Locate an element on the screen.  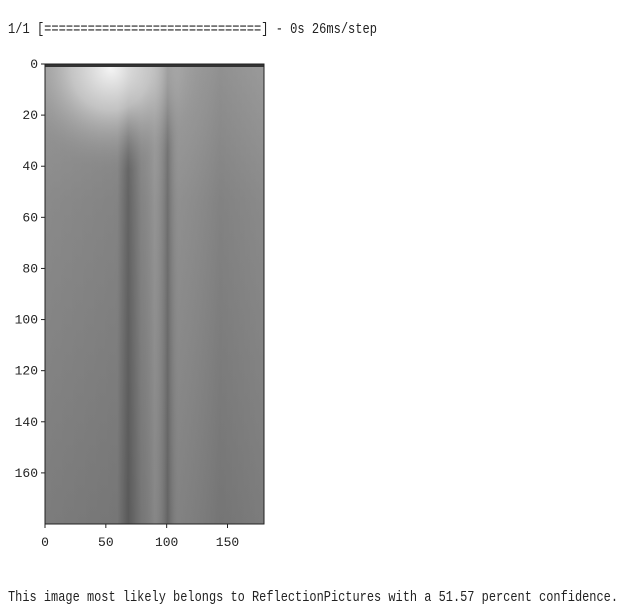
y-tick-label: 60 is located at coordinates (30, 217).